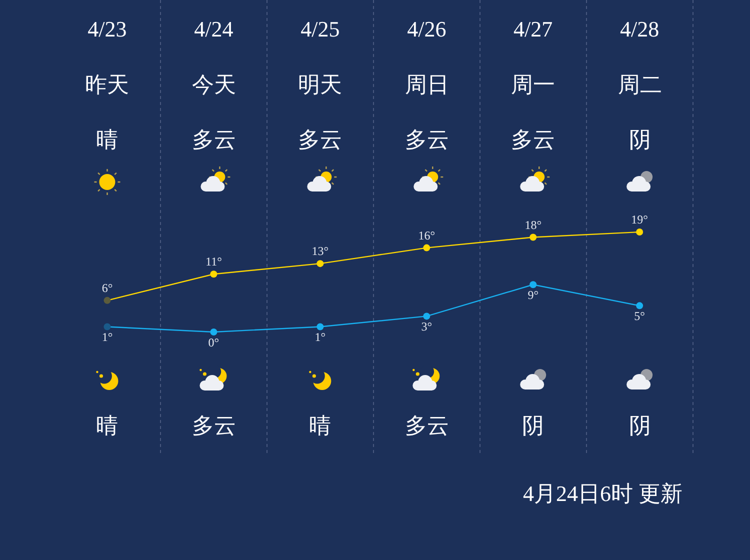 This screenshot has height=560, width=750. Describe the element at coordinates (107, 84) in the screenshot. I see `text: 昨天` at that location.